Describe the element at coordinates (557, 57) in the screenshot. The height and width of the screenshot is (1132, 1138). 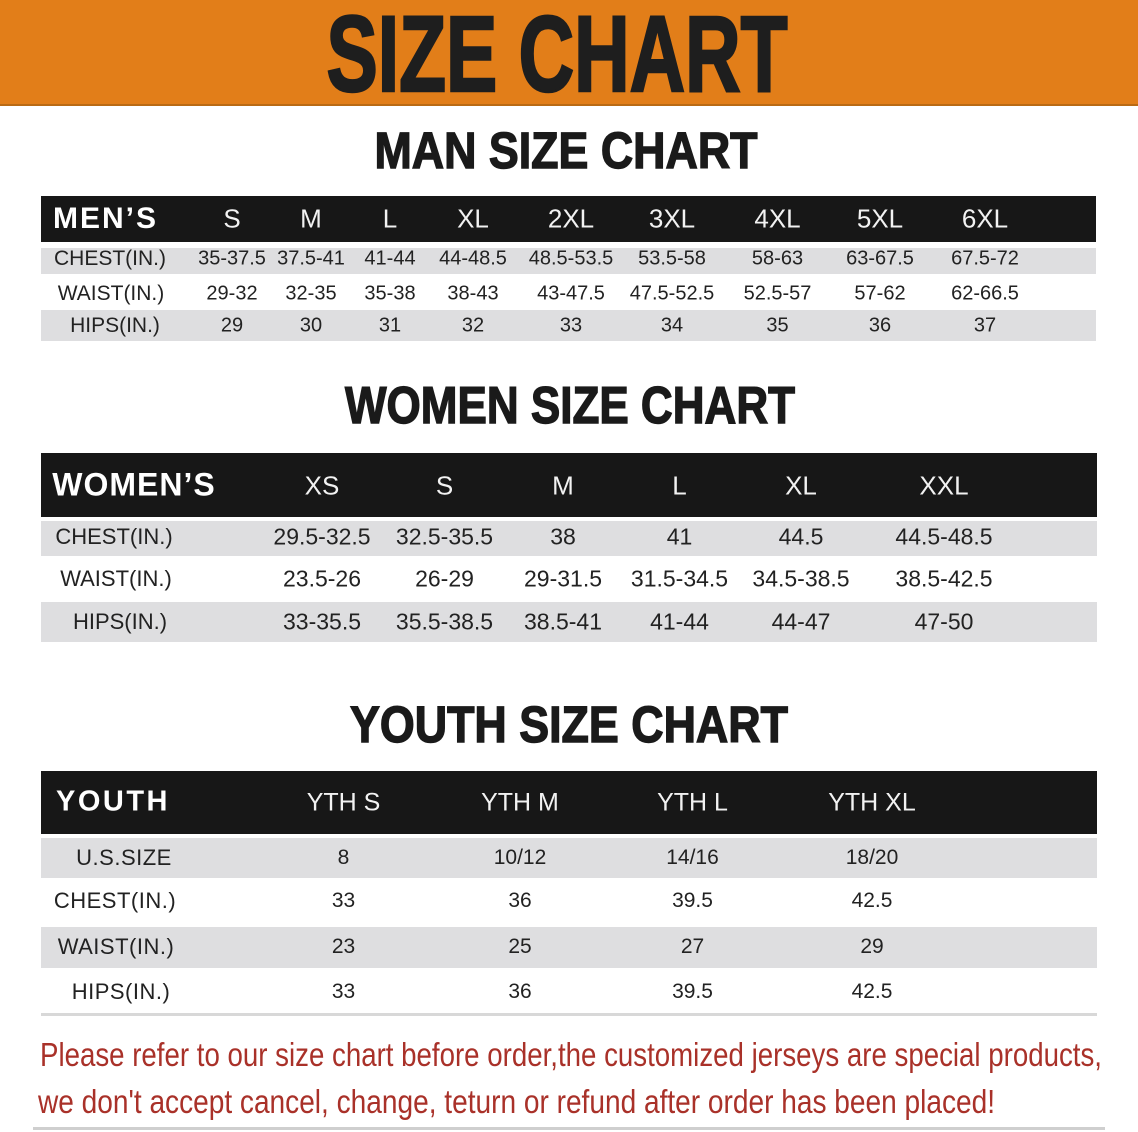
I see `svg-text: SIZE CHART` at that location.